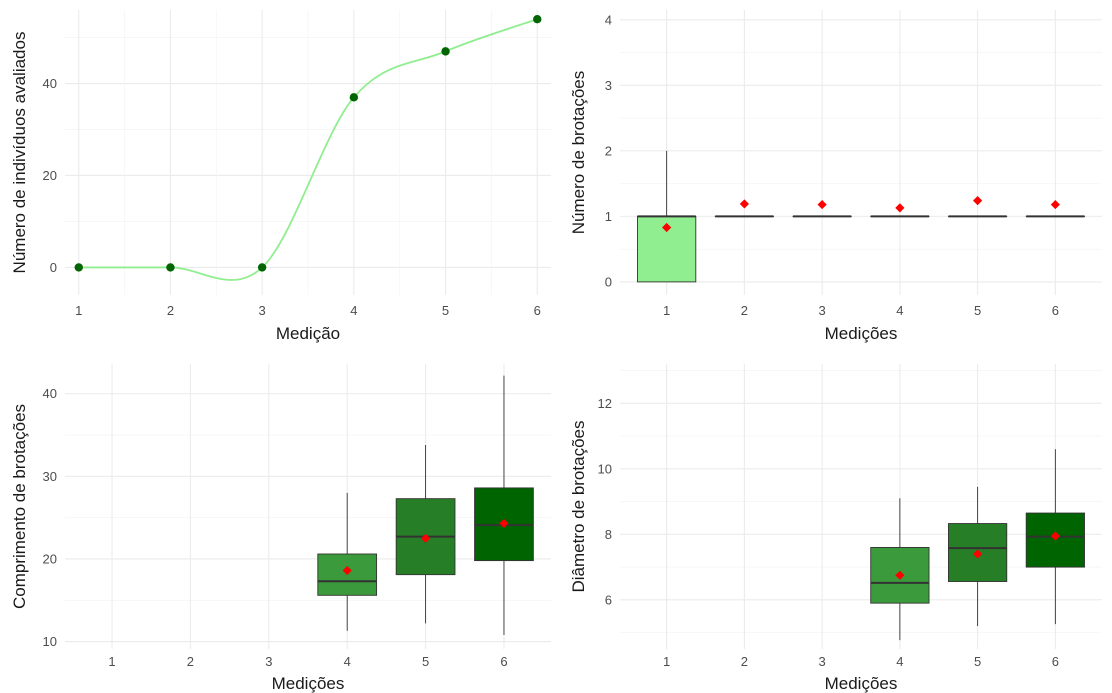  What do you see at coordinates (578, 507) in the screenshot?
I see `y-axis-title: Diâmetro de brotações` at bounding box center [578, 507].